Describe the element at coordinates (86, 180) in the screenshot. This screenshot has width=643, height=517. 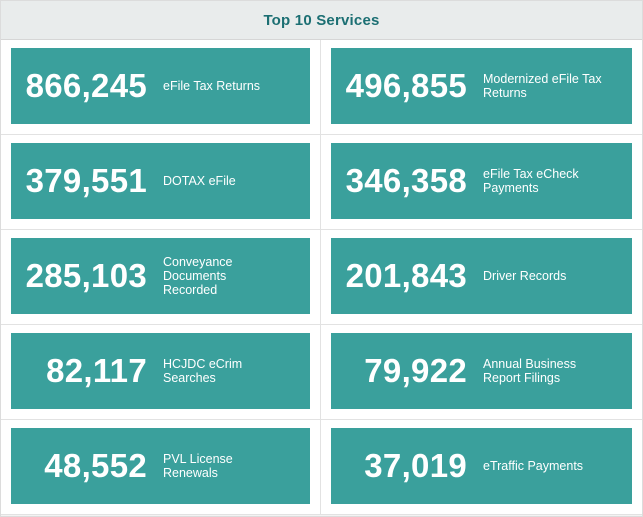
I see `service-count: 379,551` at that location.